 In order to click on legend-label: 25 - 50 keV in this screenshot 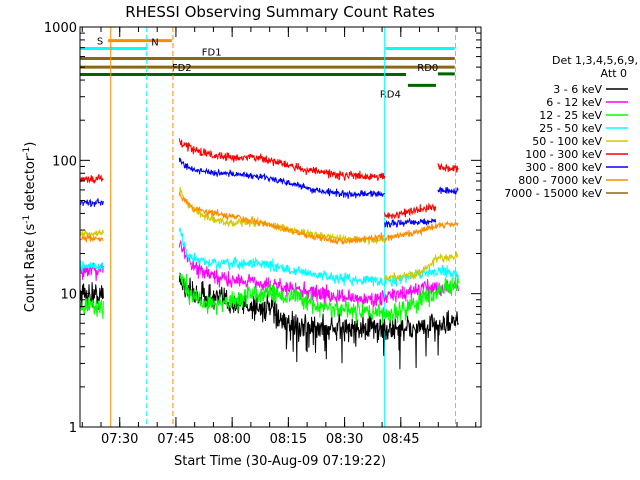, I will do `click(570, 128)`.